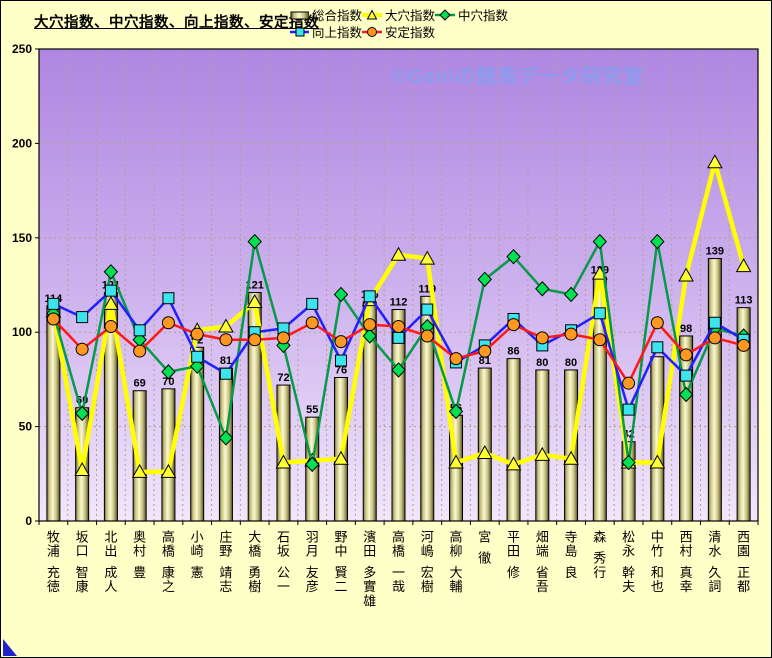 Image resolution: width=772 pixels, height=658 pixels. Describe the element at coordinates (714, 562) in the screenshot. I see `x-category-label: 清水久詞` at that location.